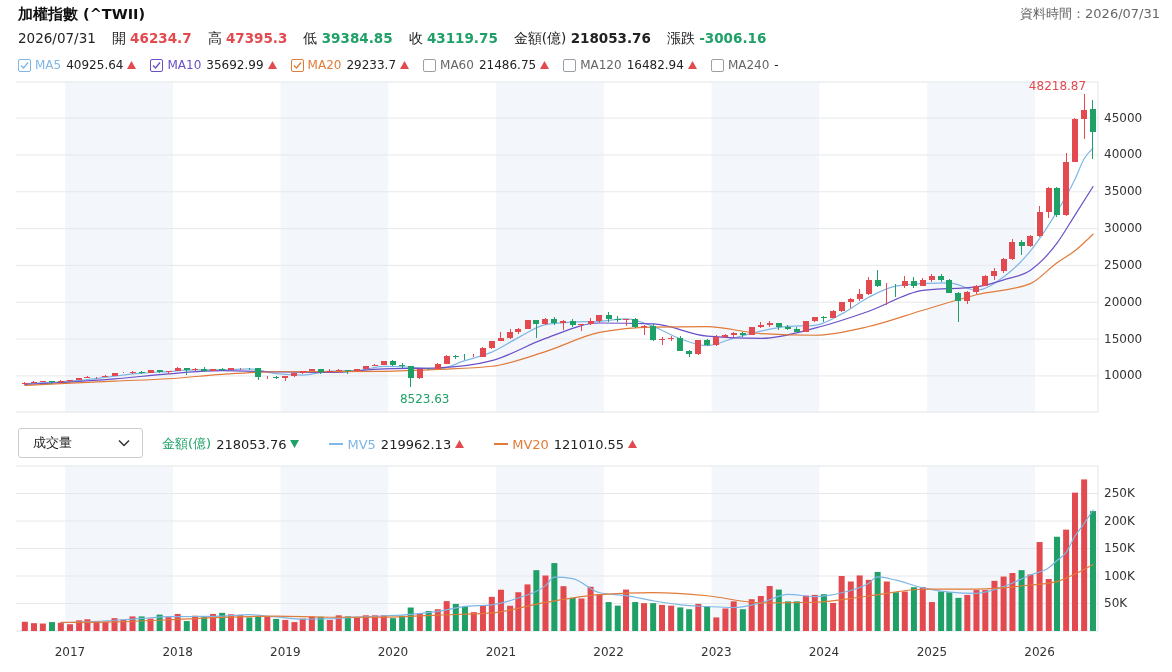 This screenshot has height=672, width=1172. I want to click on x-tick-label: 2026, so click(1039, 652).